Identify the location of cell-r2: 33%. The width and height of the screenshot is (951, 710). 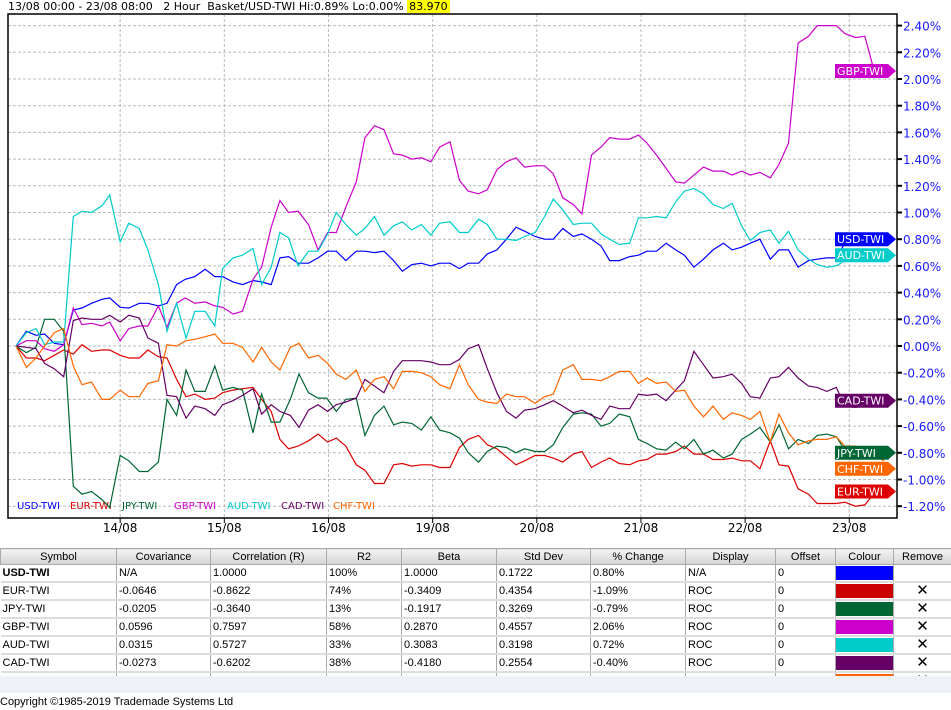
(364, 645).